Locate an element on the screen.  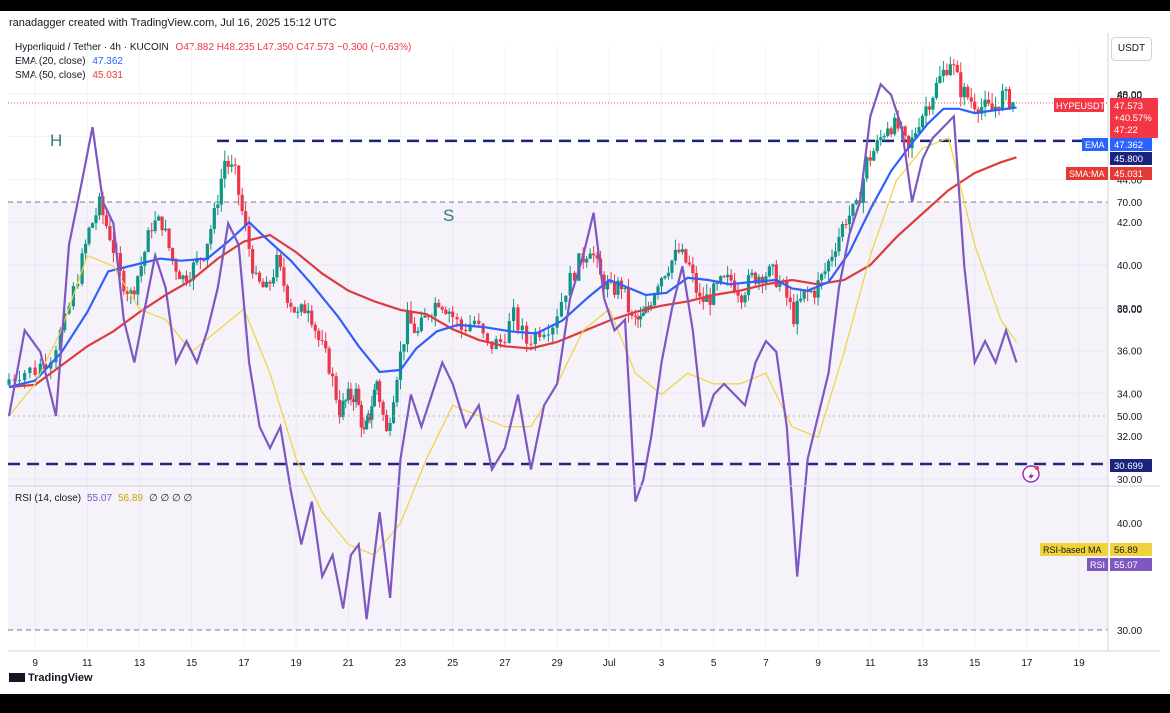
time-tick-label: 21 is located at coordinates (349, 663).